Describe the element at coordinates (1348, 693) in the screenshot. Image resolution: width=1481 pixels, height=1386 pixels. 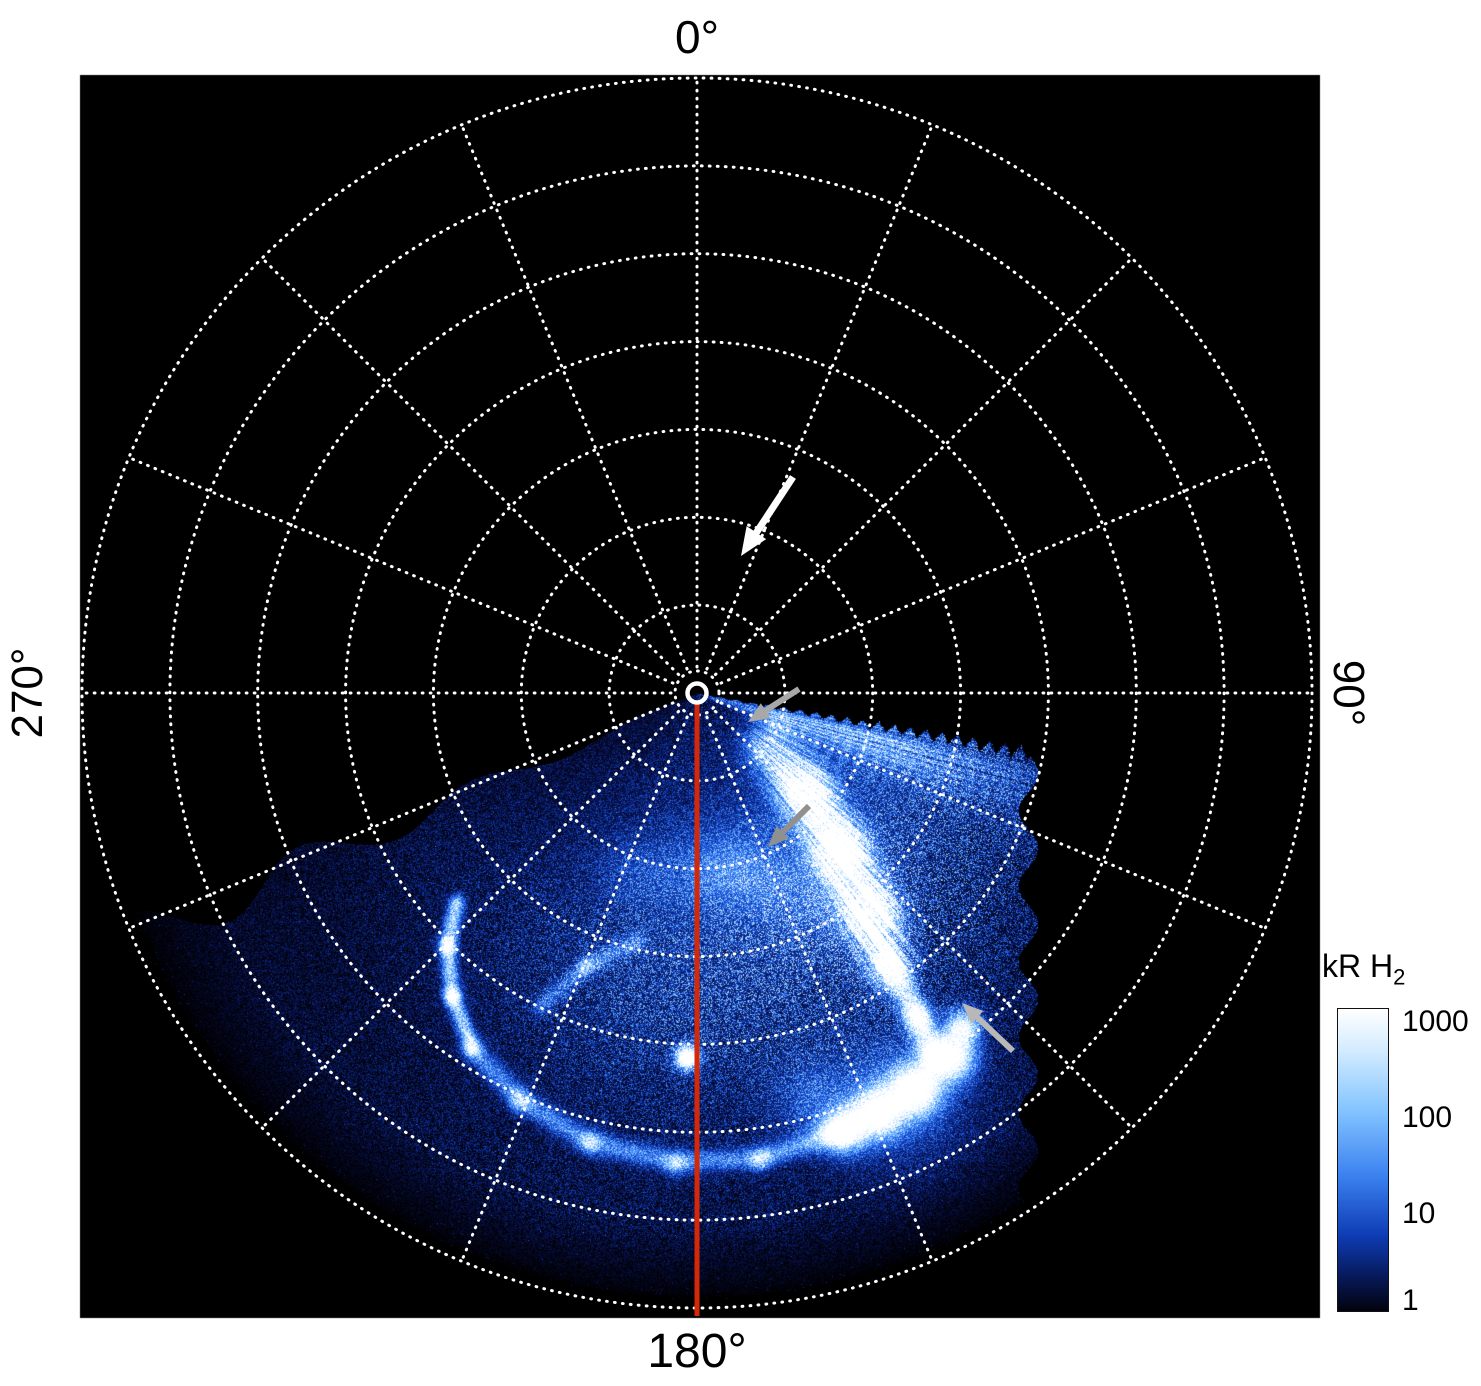
I see `angle-label-90: 90°` at that location.